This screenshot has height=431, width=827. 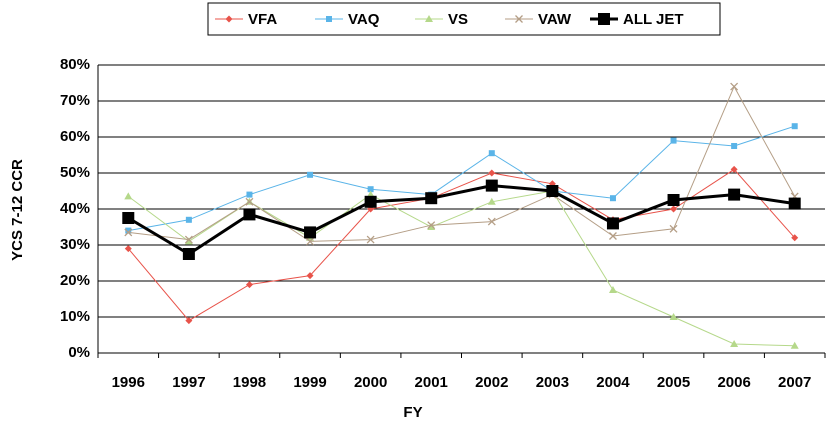 What do you see at coordinates (75, 172) in the screenshot?
I see `y-tick-label: 50%` at bounding box center [75, 172].